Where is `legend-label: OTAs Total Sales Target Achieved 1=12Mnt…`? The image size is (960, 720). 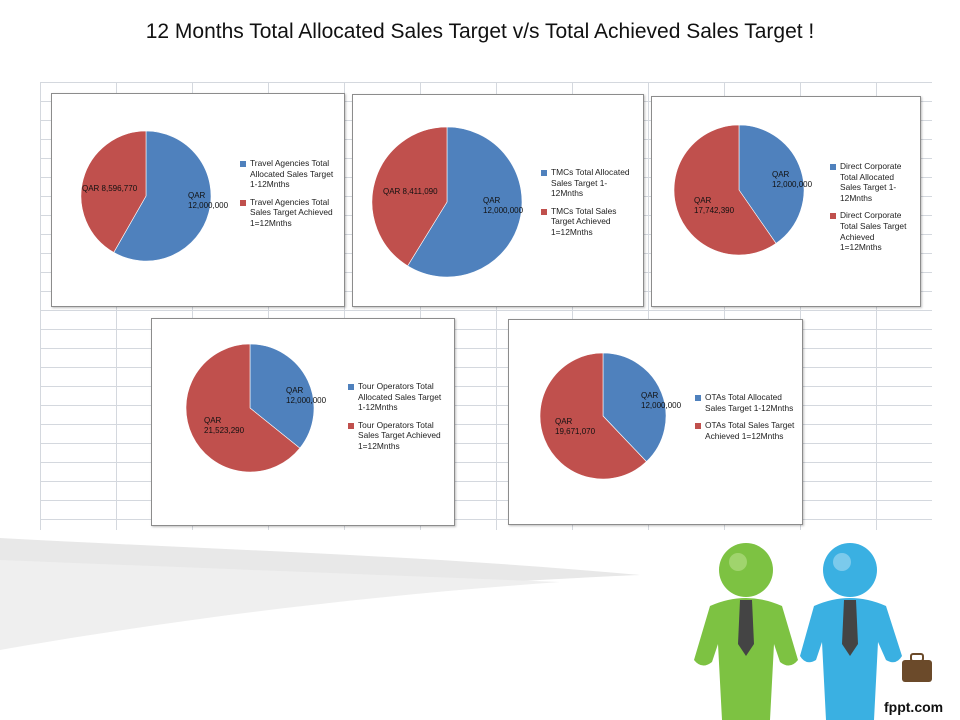
legend-label: OTAs Total Sales Target Achieved 1=12Mnt… is located at coordinates (750, 430).